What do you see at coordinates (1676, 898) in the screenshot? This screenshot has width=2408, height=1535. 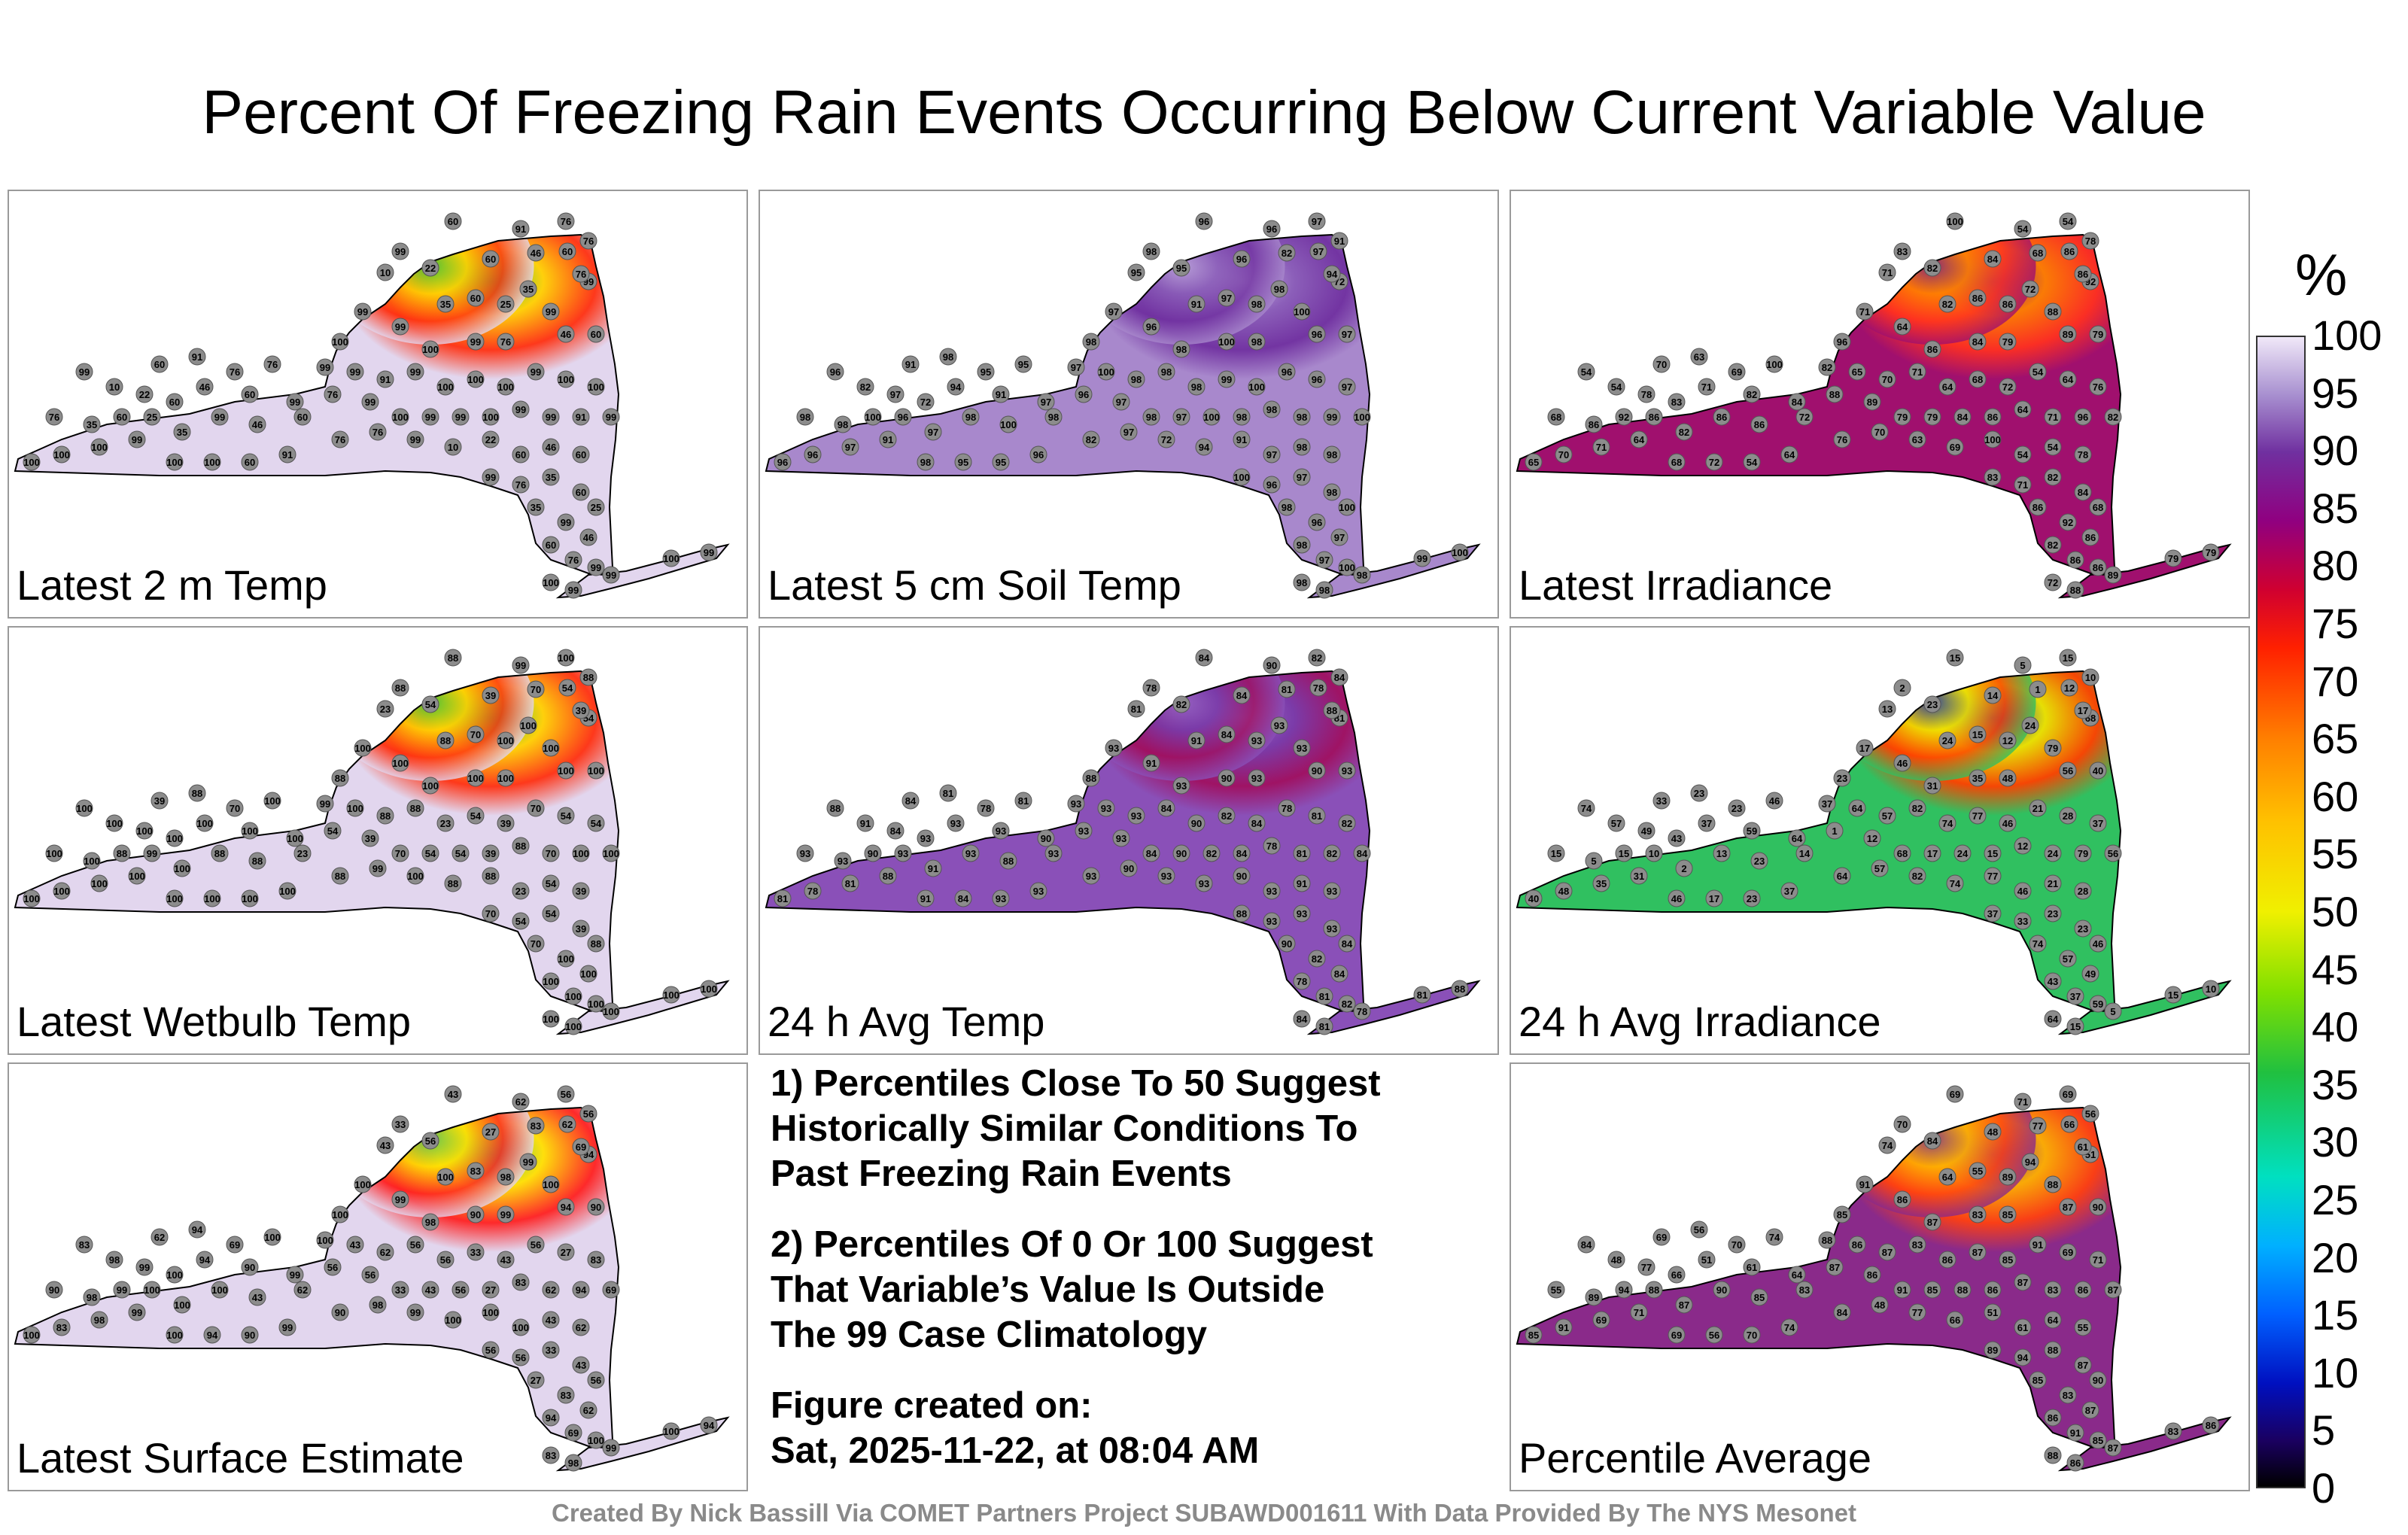 I see `station-value: 46` at bounding box center [1676, 898].